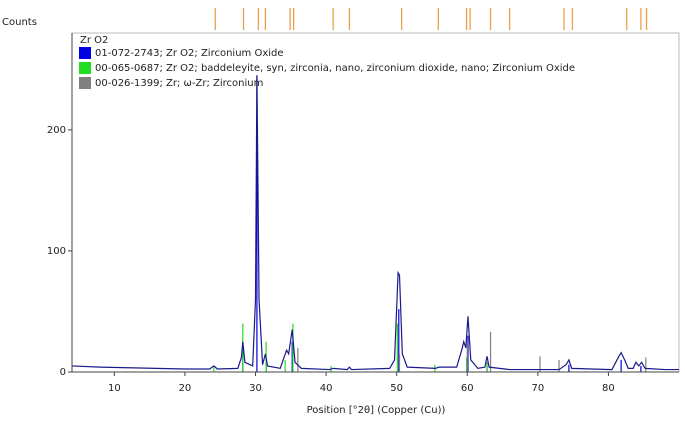  What do you see at coordinates (114, 388) in the screenshot?
I see `x-tick-label: 10` at bounding box center [114, 388].